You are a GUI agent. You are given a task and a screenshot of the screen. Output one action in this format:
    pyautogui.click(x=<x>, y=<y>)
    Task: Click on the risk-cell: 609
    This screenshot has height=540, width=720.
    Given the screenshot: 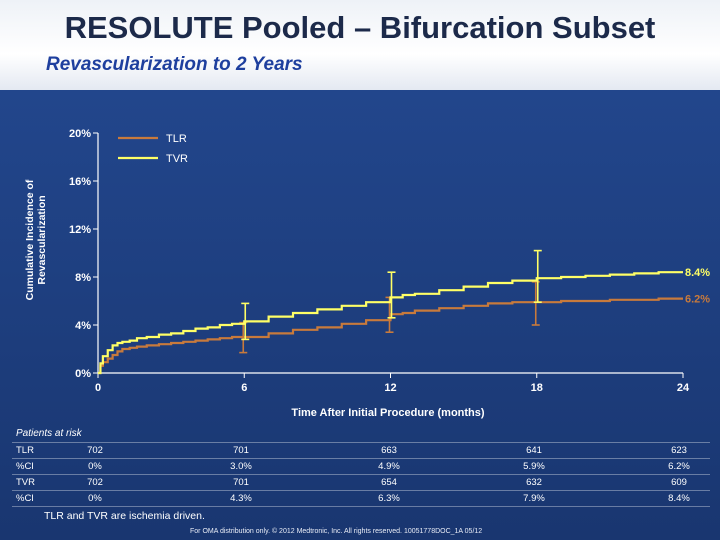 What is the action you would take?
    pyautogui.click(x=679, y=482)
    